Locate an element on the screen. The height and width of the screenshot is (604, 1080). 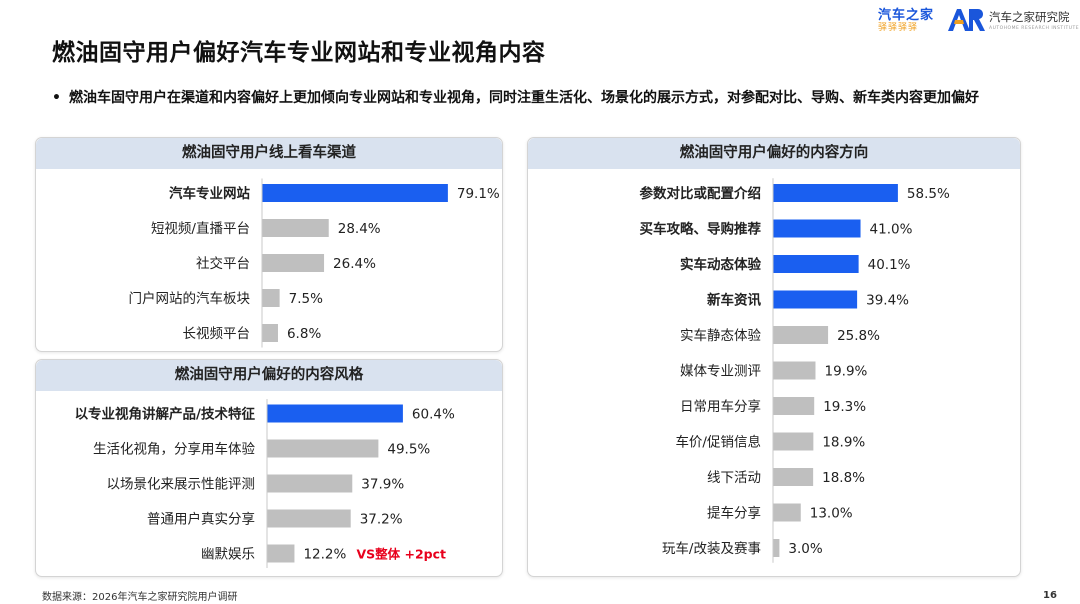
value-label: 18.9% is located at coordinates (843, 443).